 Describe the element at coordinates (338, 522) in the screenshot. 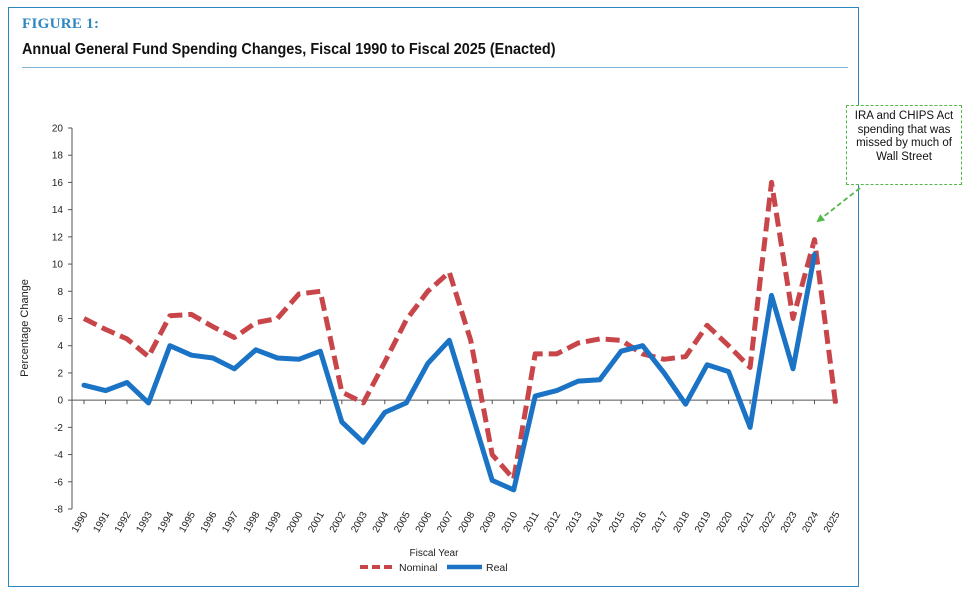

I see `x-tick-label: 2002` at that location.